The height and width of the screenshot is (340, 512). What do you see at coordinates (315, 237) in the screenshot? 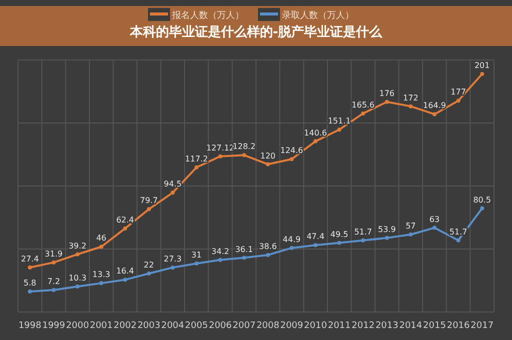
I see `data-label: 47.4` at bounding box center [315, 237].